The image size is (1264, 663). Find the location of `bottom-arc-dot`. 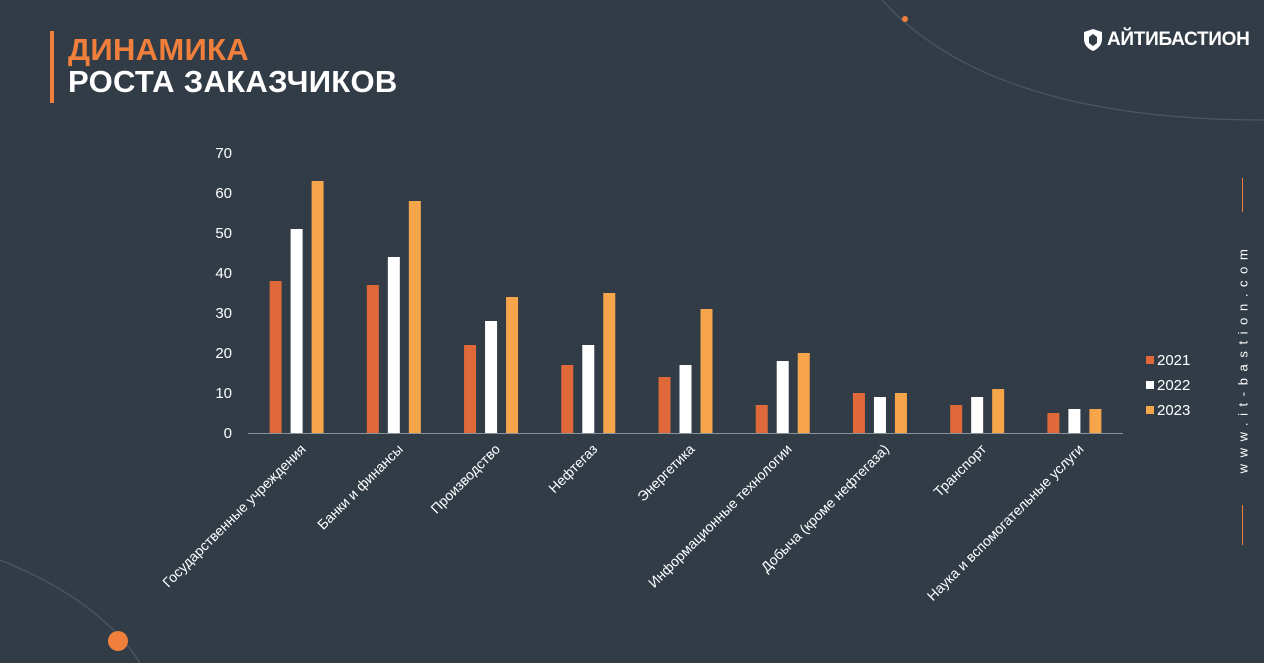

bottom-arc-dot is located at coordinates (118, 641).